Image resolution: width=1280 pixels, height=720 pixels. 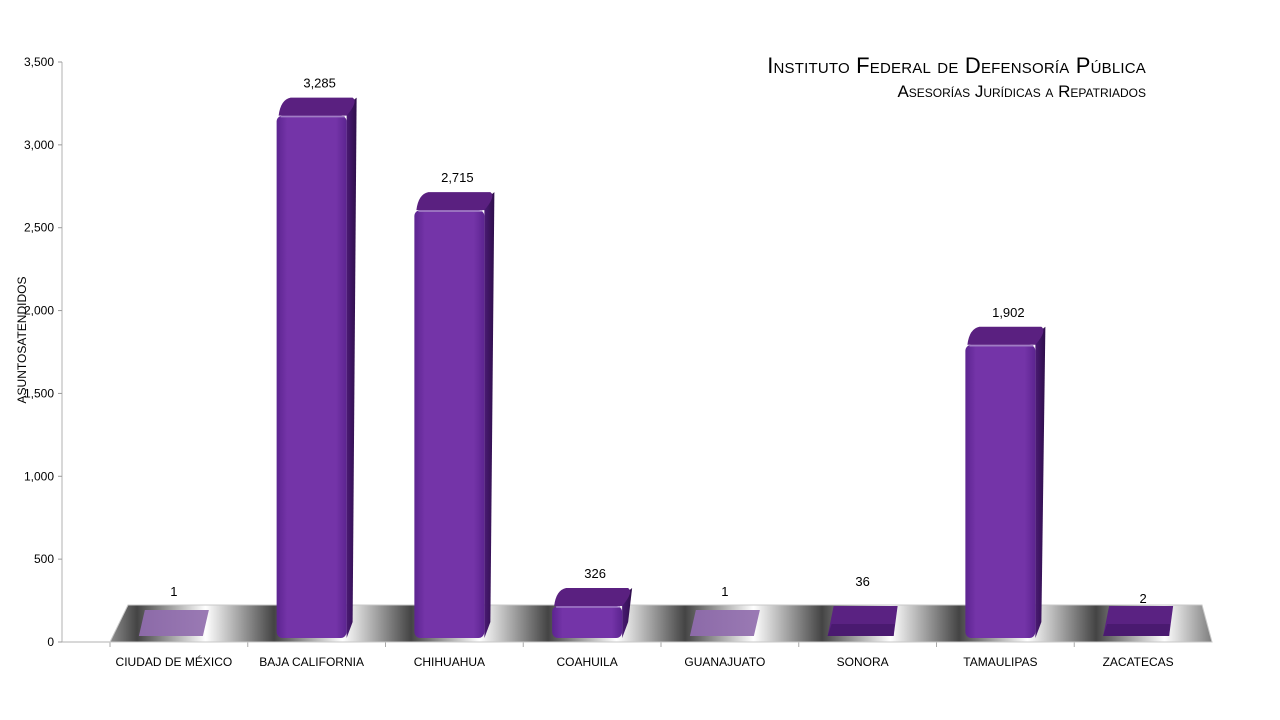 What do you see at coordinates (50, 642) in the screenshot?
I see `y-tick-label: 0` at bounding box center [50, 642].